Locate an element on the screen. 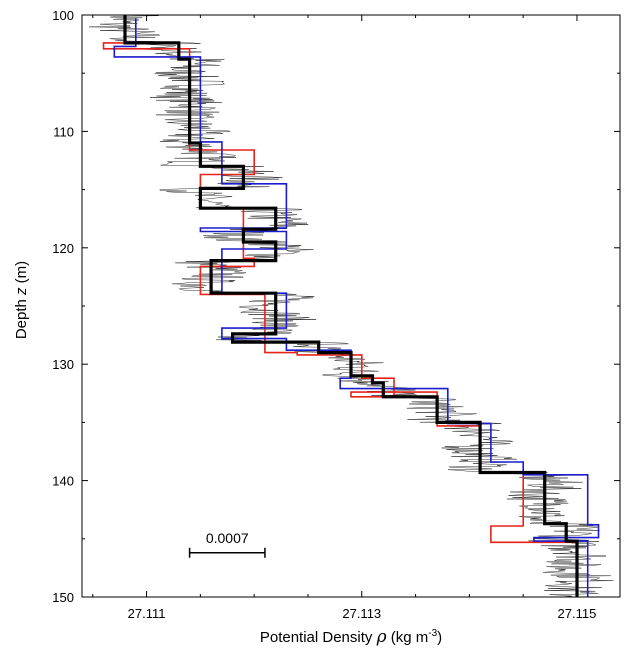 The image size is (639, 650). y-tick-label: 130 is located at coordinates (63, 364).